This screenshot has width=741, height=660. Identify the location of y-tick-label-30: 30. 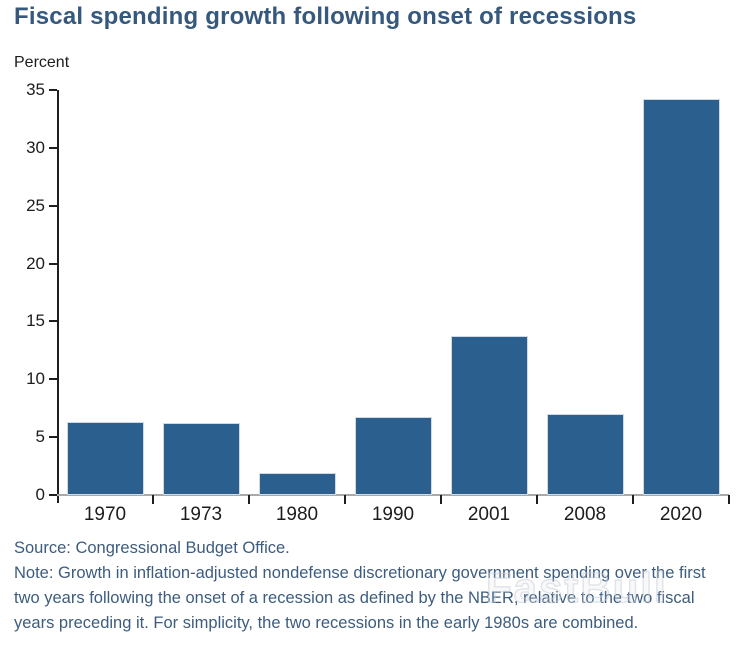
(35, 147).